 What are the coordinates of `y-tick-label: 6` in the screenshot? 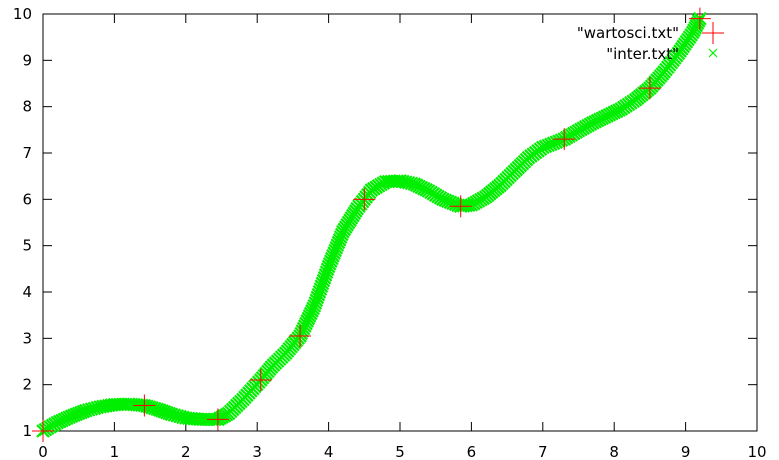 It's located at (27, 199).